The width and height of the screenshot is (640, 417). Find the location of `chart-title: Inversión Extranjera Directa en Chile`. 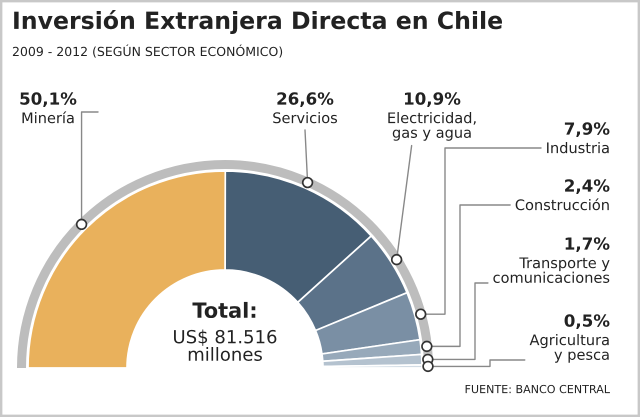

chart-title: Inversión Extranjera Directa en Chile is located at coordinates (258, 22).